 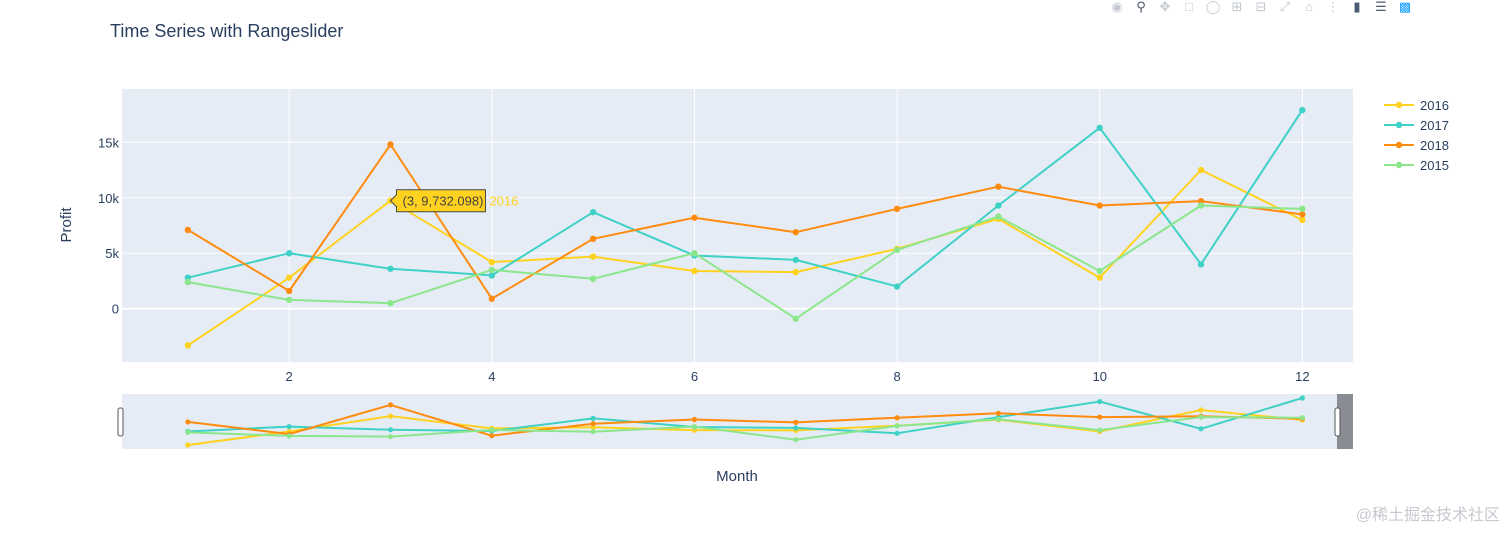 I want to click on legend-item-2016: 2016, so click(x=1416, y=105).